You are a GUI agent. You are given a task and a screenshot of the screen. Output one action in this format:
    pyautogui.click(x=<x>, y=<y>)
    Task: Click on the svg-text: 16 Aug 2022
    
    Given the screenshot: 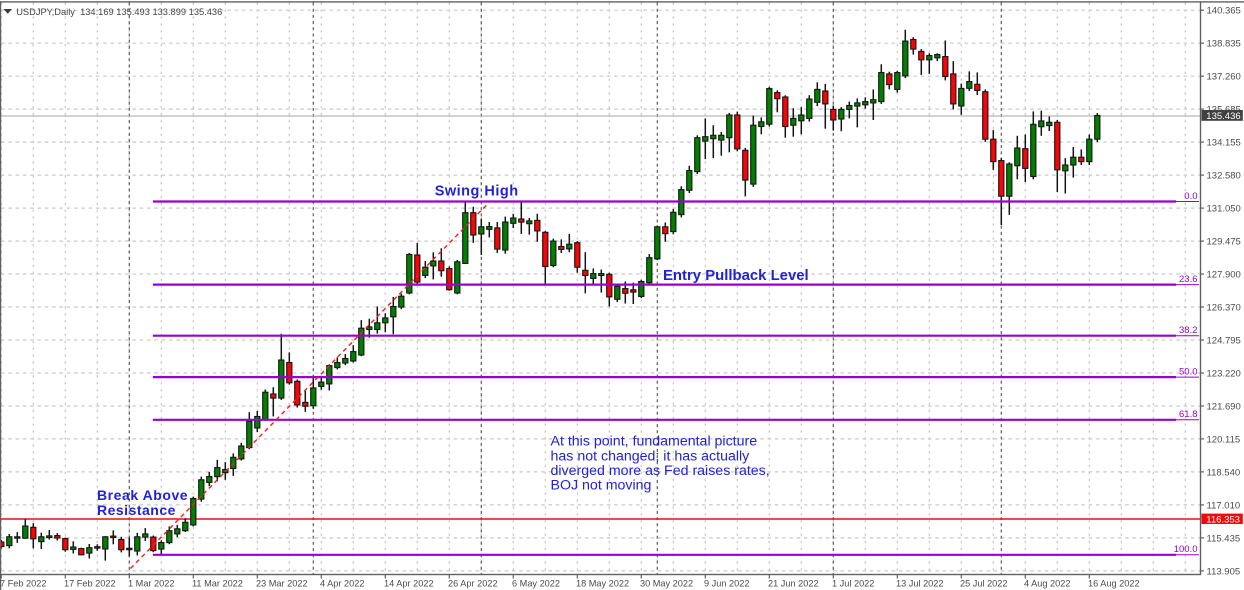 What is the action you would take?
    pyautogui.click(x=1114, y=583)
    